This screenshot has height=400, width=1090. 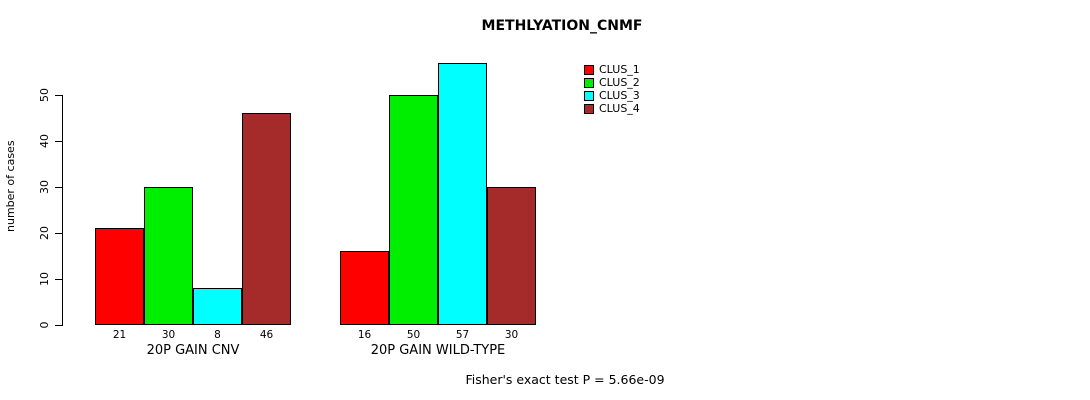 I want to click on y-tick-label: 30, so click(x=44, y=187).